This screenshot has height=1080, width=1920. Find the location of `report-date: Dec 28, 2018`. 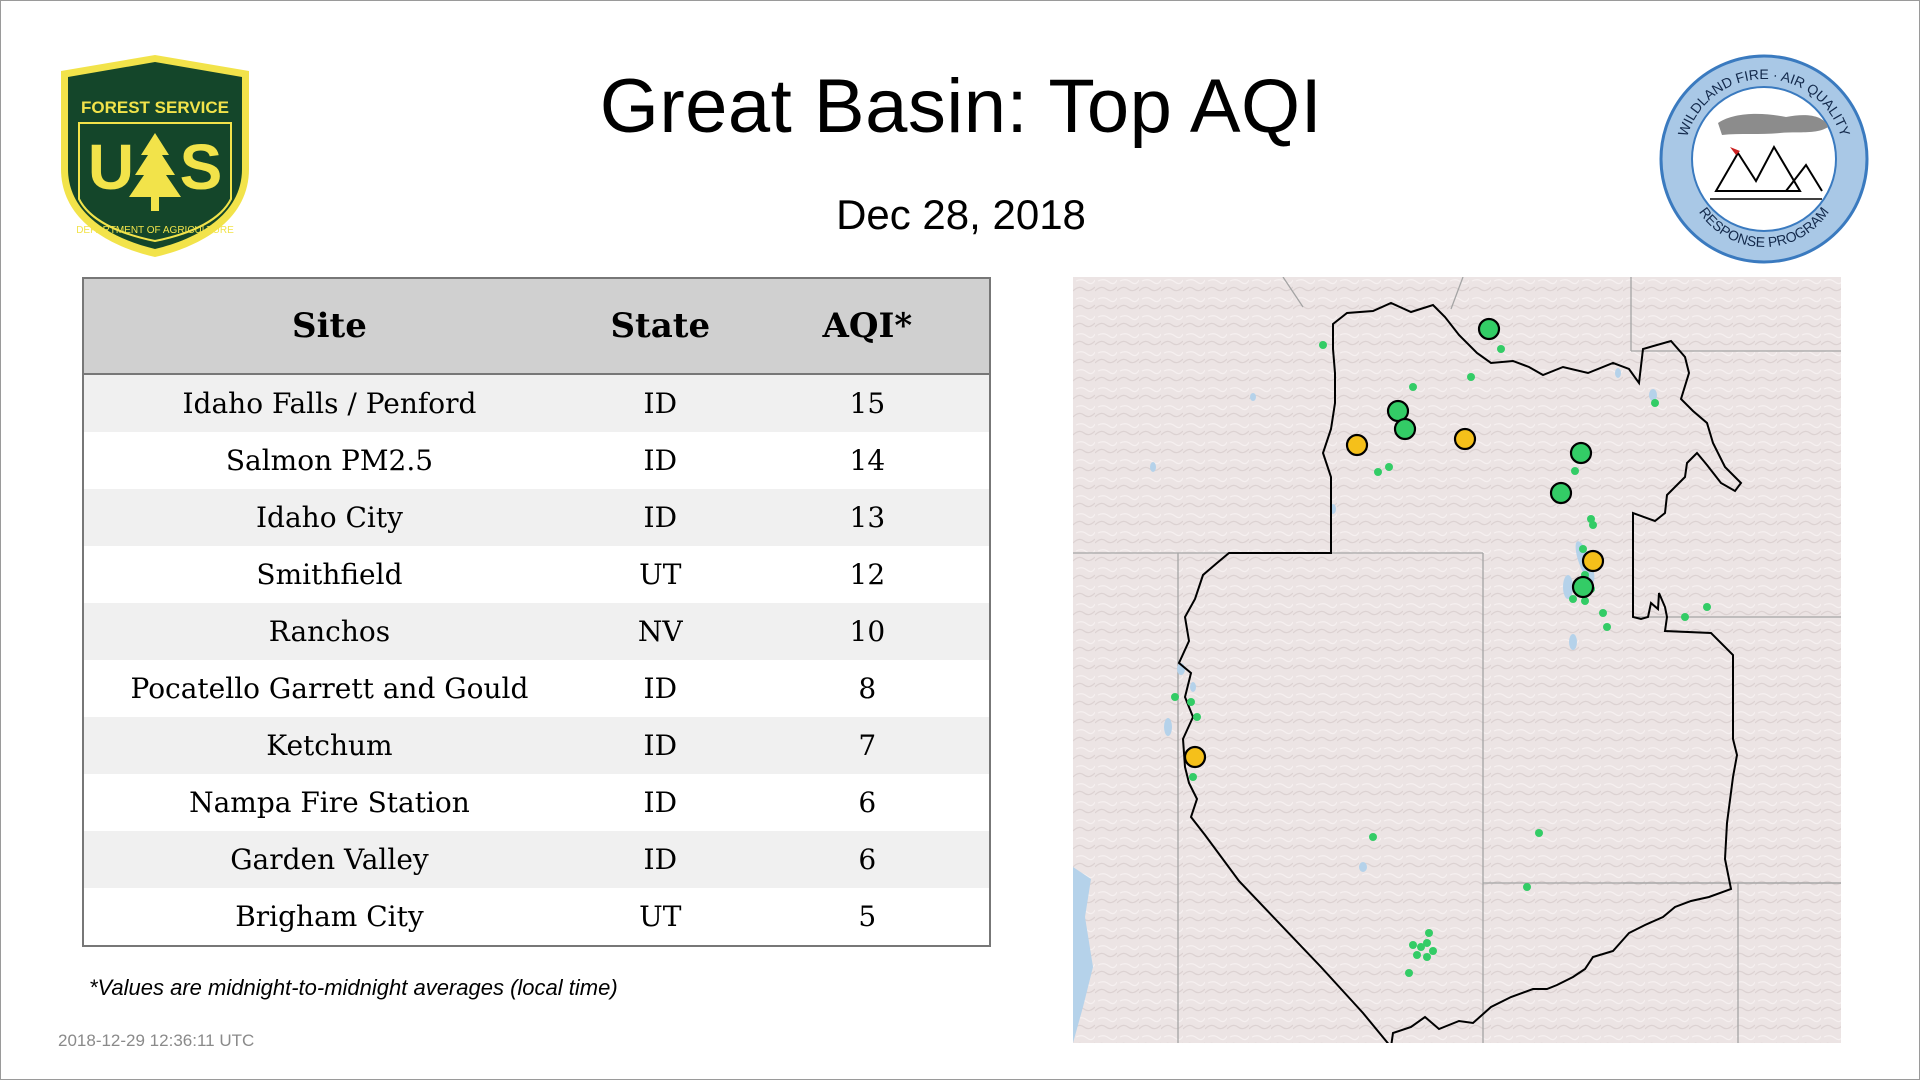

report-date: Dec 28, 2018 is located at coordinates (961, 214).